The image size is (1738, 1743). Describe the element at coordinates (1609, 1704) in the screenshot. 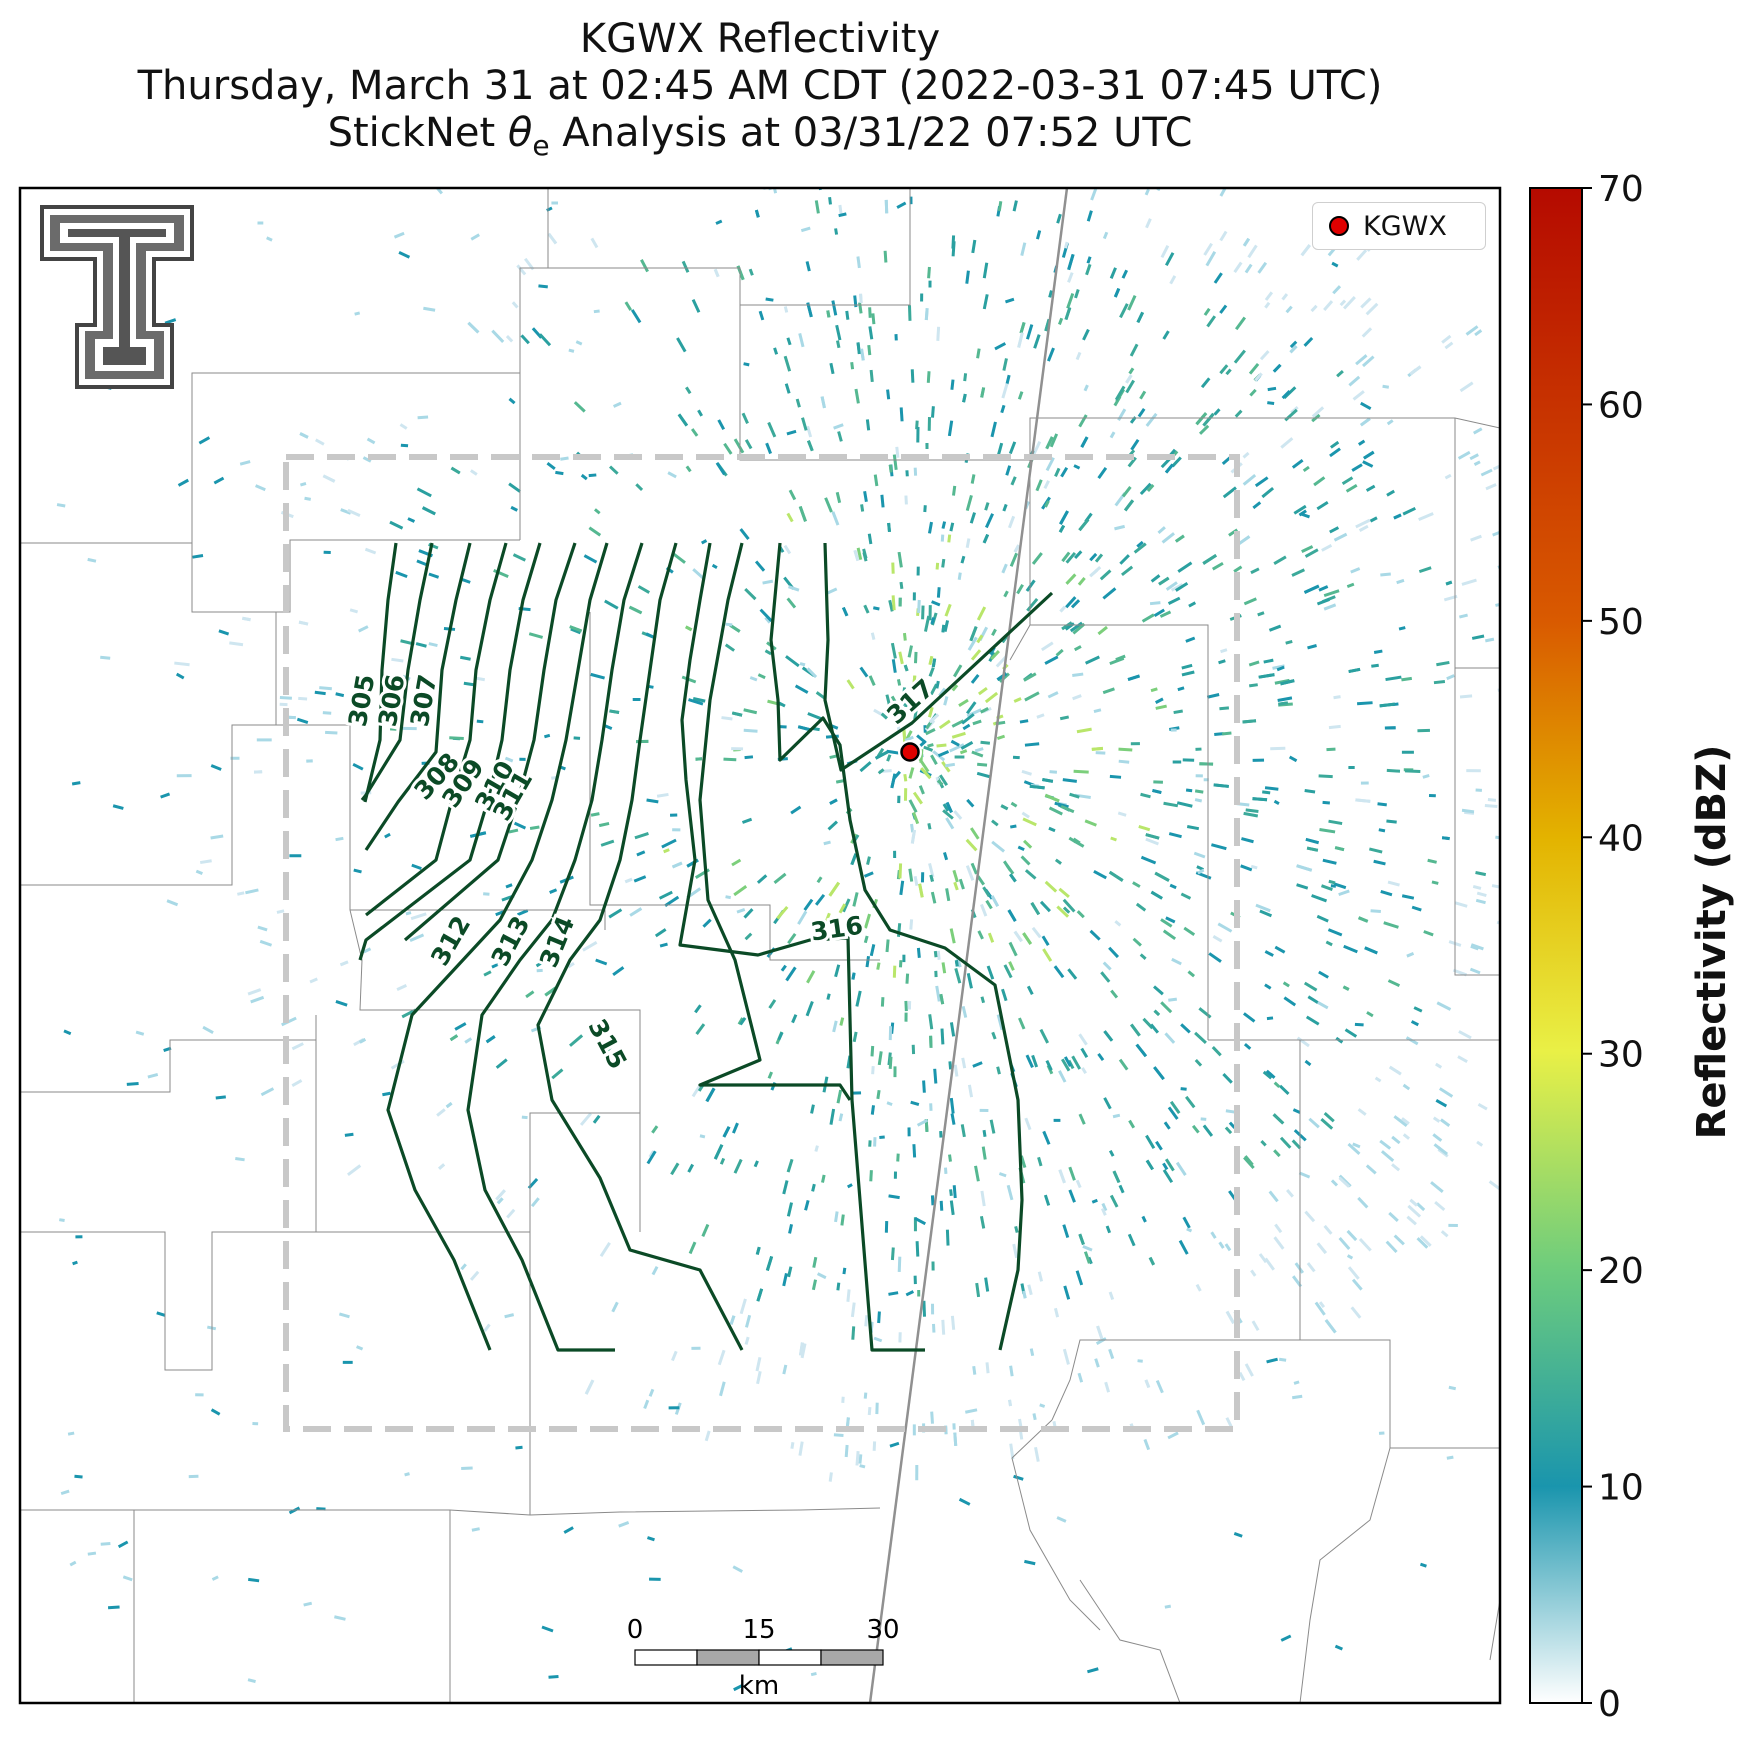

I see `colorbar-tick-label: 0` at that location.